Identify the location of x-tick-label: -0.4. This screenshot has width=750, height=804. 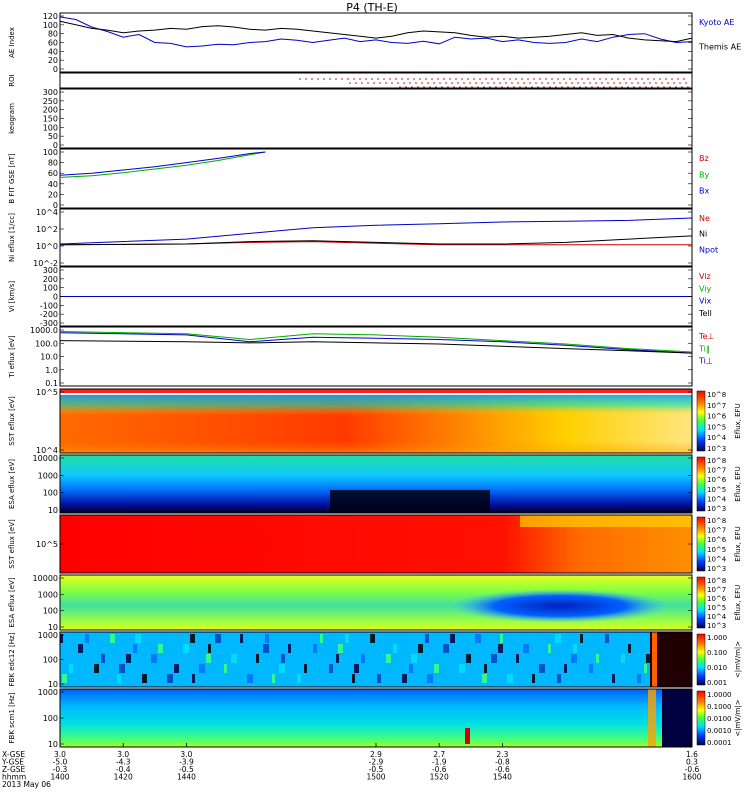
(123, 769).